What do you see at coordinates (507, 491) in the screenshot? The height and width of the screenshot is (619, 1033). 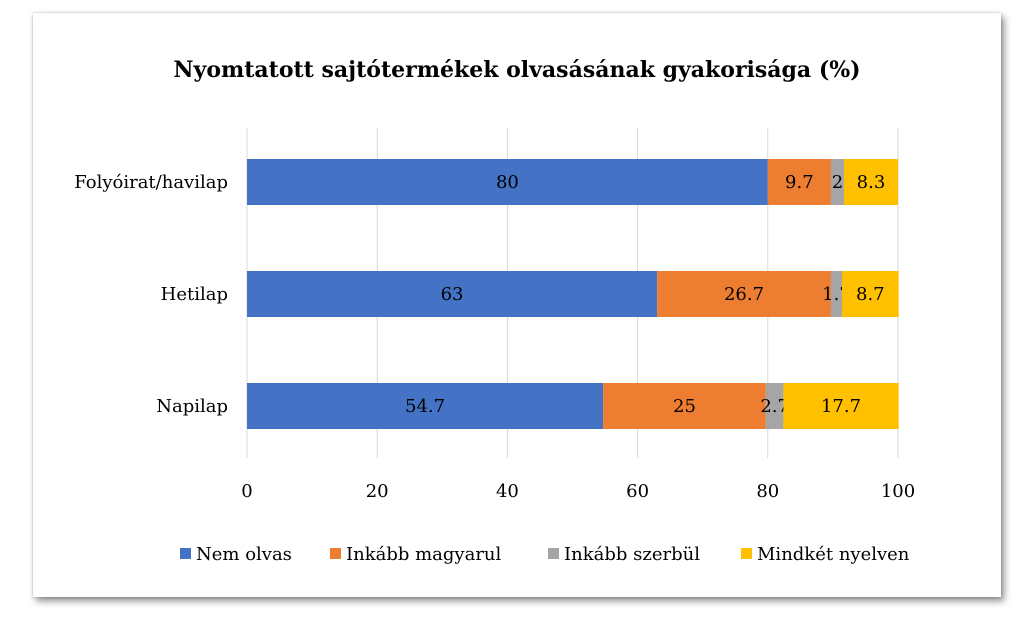 I see `tick-label: 40` at bounding box center [507, 491].